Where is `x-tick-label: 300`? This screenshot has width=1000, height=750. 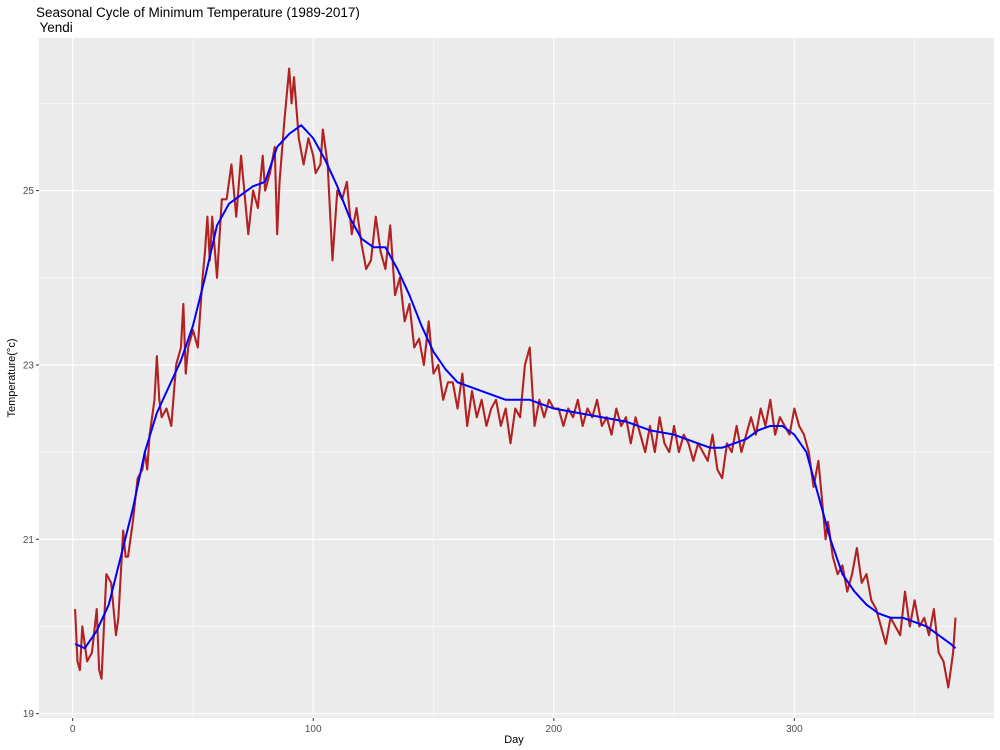
x-tick-label: 300 is located at coordinates (794, 729).